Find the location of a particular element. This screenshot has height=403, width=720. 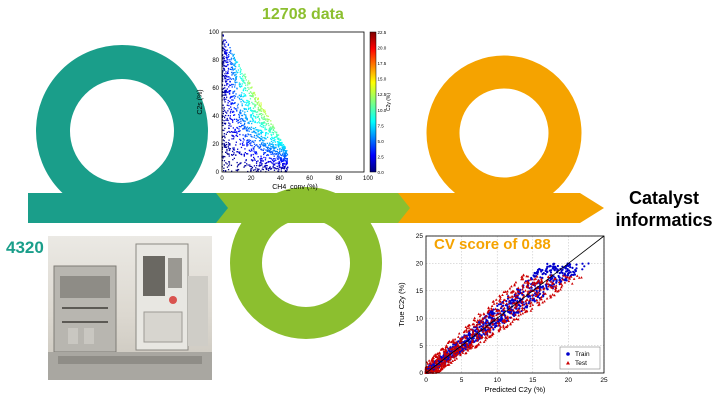

c2-parity-line is located at coordinates (515, 304).